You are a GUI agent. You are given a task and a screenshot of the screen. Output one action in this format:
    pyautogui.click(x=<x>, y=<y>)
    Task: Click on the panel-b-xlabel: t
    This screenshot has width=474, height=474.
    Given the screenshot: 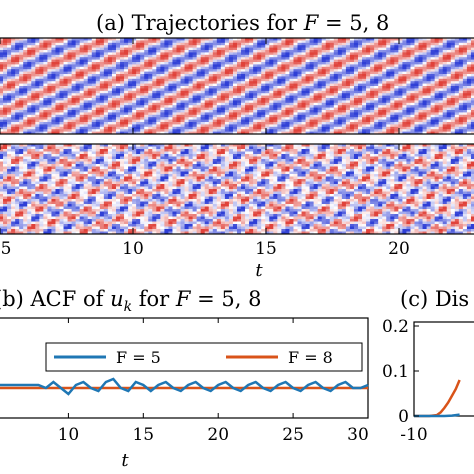 What is the action you would take?
    pyautogui.click(x=125, y=460)
    